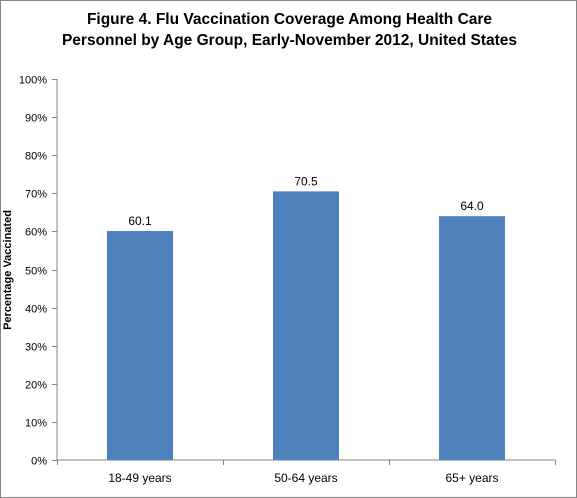  What do you see at coordinates (36, 348) in the screenshot?
I see `y-tick-label: 30%` at bounding box center [36, 348].